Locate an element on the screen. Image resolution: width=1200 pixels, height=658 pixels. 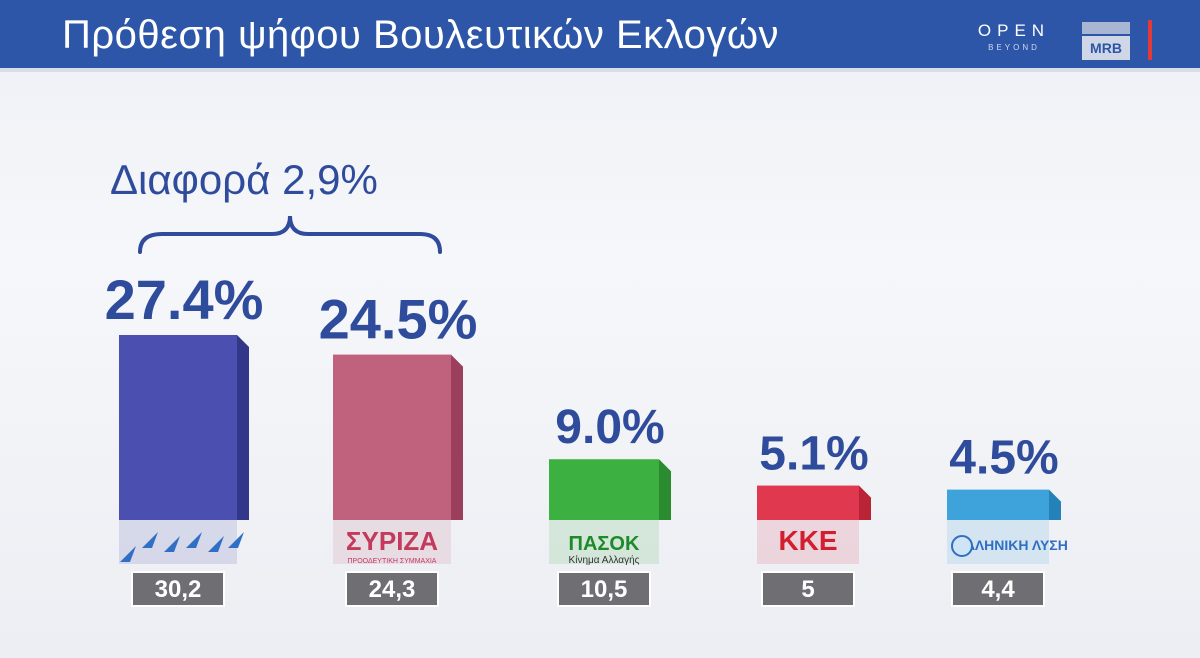
previous-value-label-2: 10,5 is located at coordinates (604, 589).